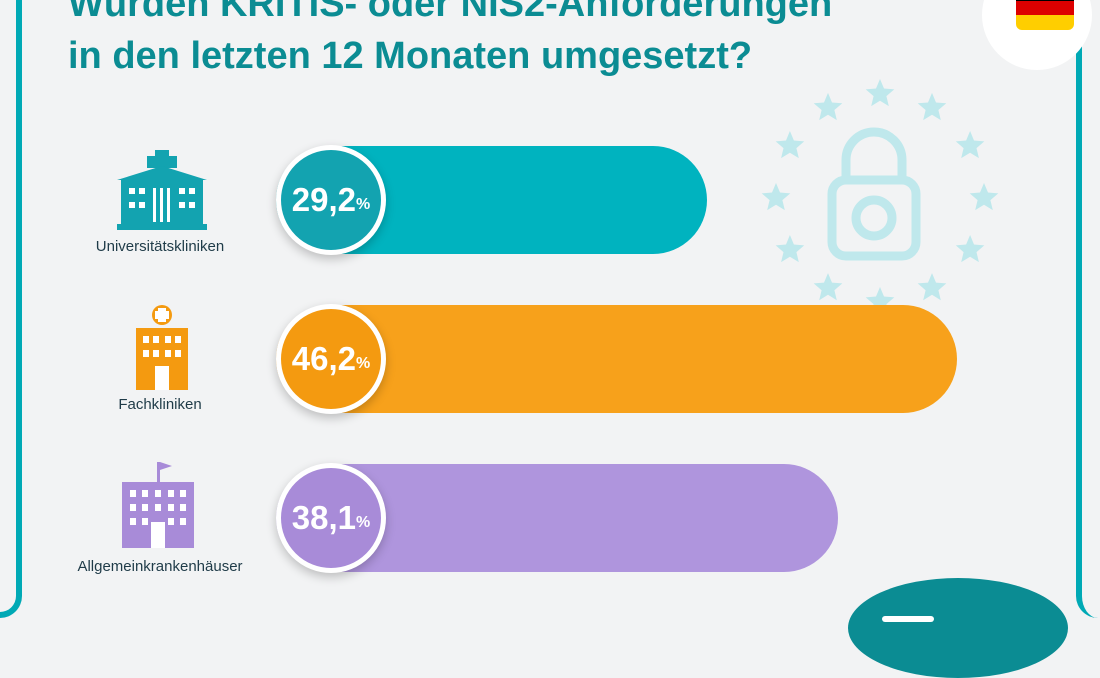  What do you see at coordinates (323, 517) in the screenshot?
I see `value-number: 38,1` at bounding box center [323, 517].